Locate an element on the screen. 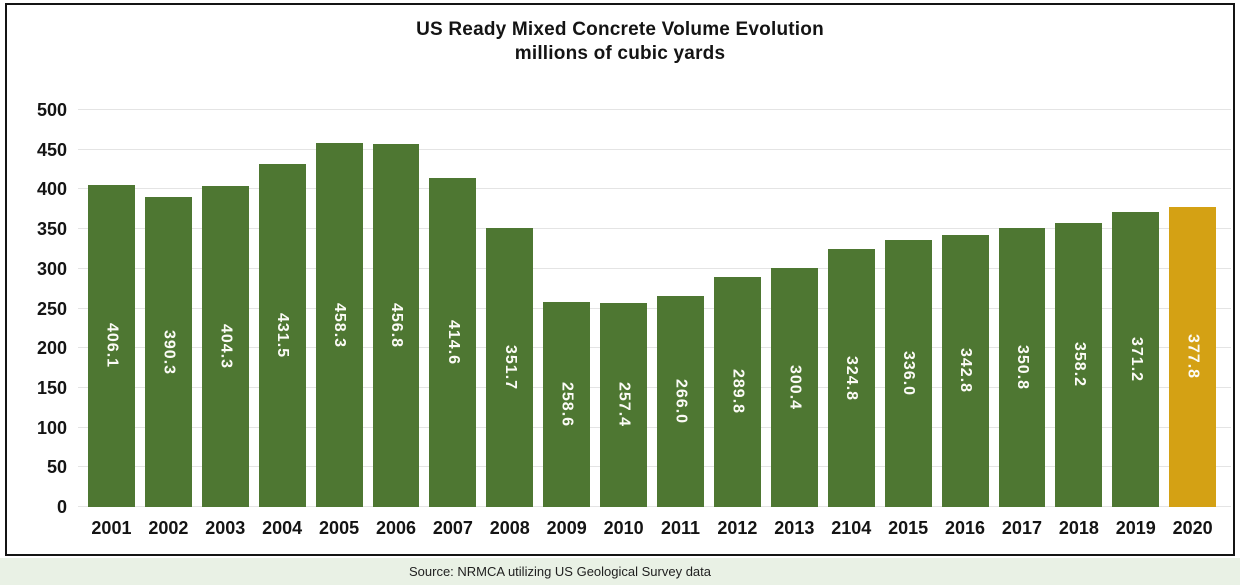  bar-value-label-2009: 258.6 is located at coordinates (567, 404).